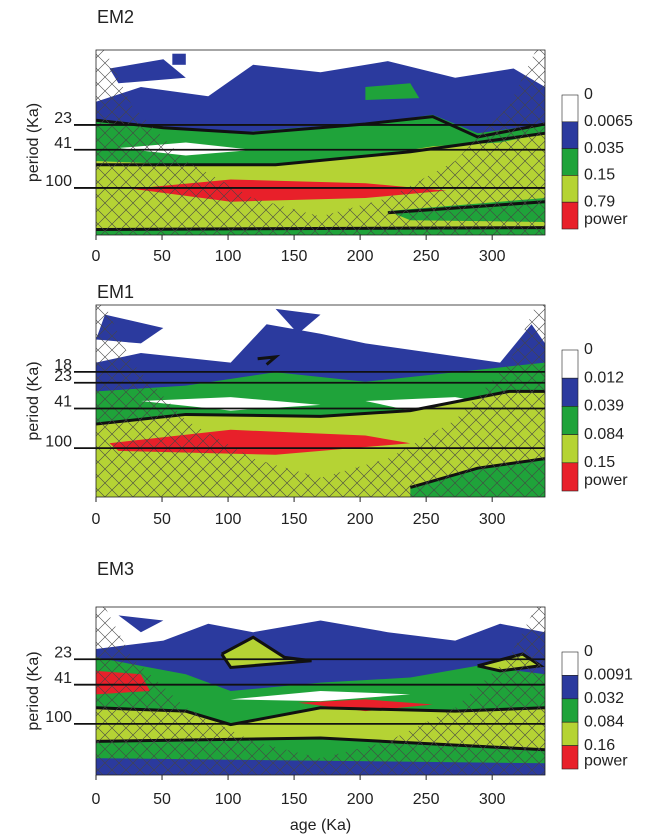  What do you see at coordinates (599, 201) in the screenshot?
I see `legend-level: 0.79` at bounding box center [599, 201].